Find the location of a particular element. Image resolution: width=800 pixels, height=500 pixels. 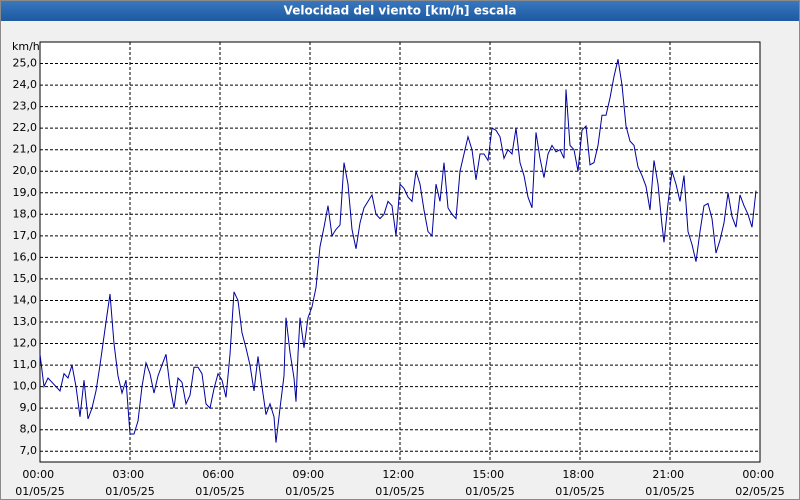

x-tick-label: 00:00 01/05/25 is located at coordinates (39, 483).